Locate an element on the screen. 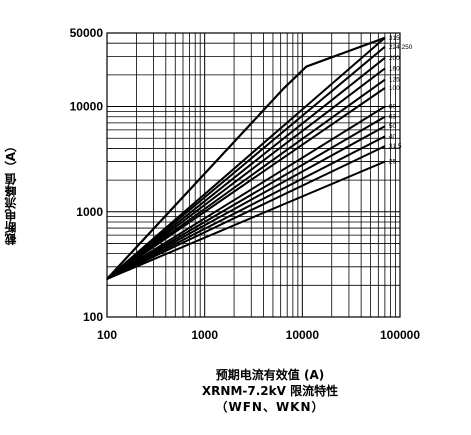 This screenshot has height=435, width=471. series-label: 160 is located at coordinates (394, 68).